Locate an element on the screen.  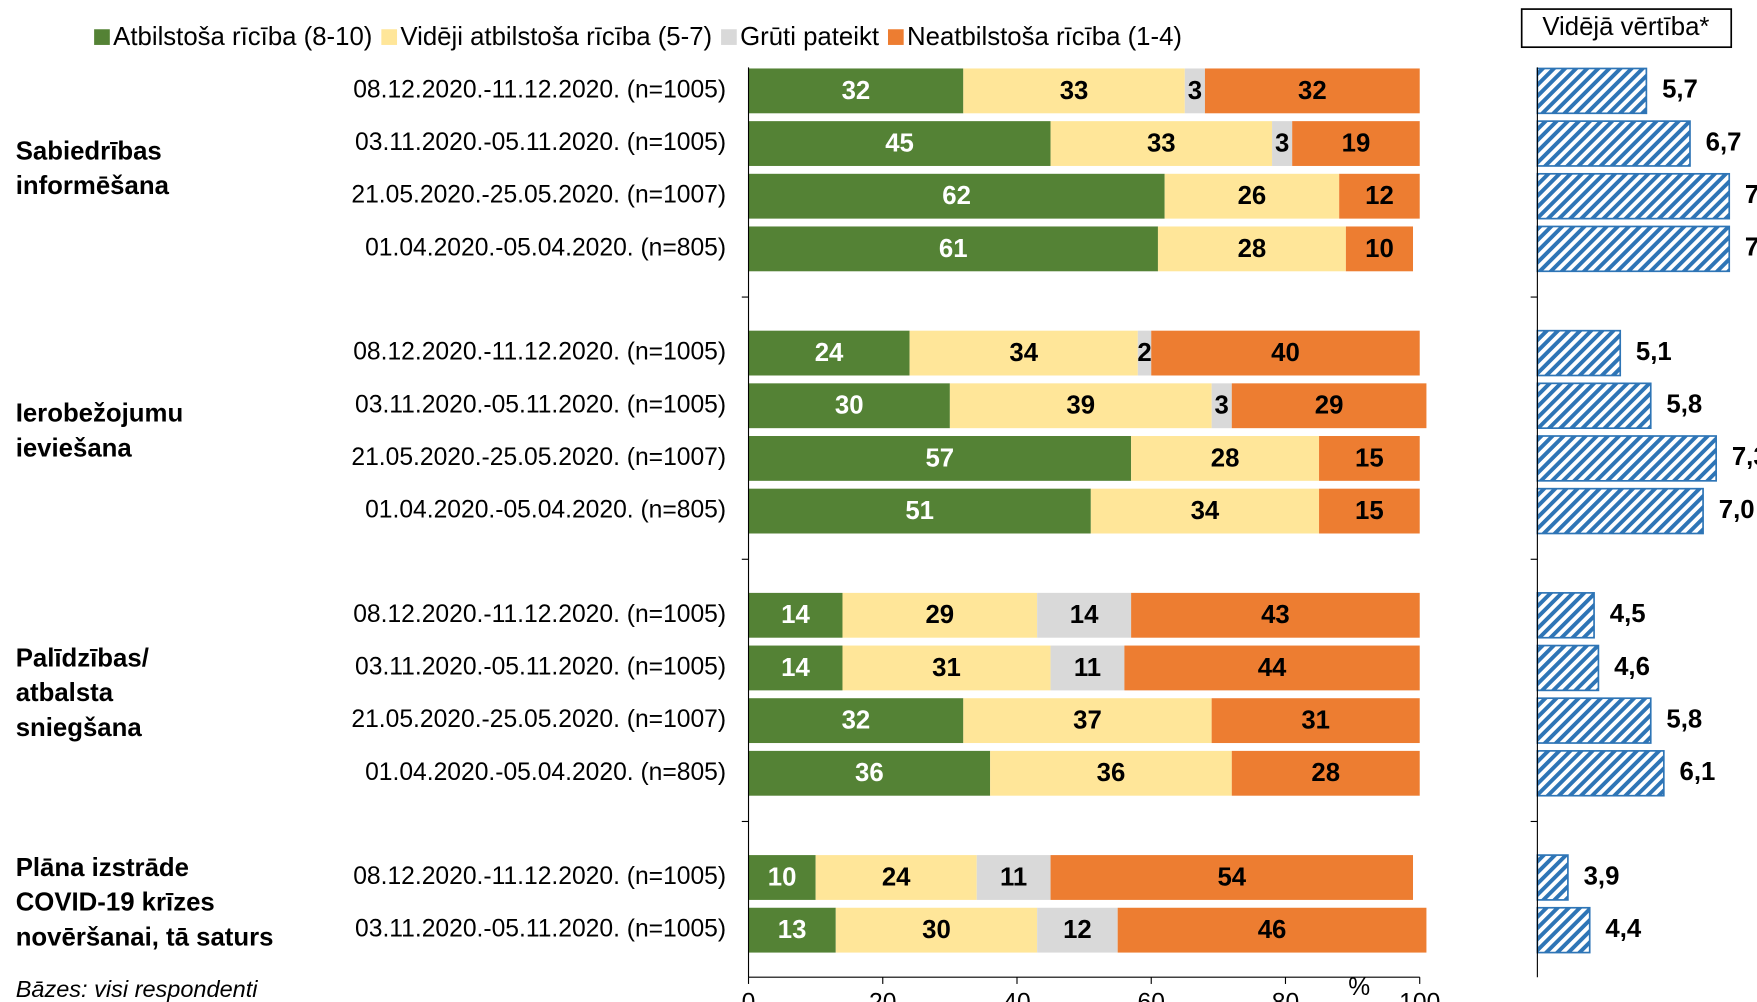
value-label: 39 is located at coordinates (1080, 406).